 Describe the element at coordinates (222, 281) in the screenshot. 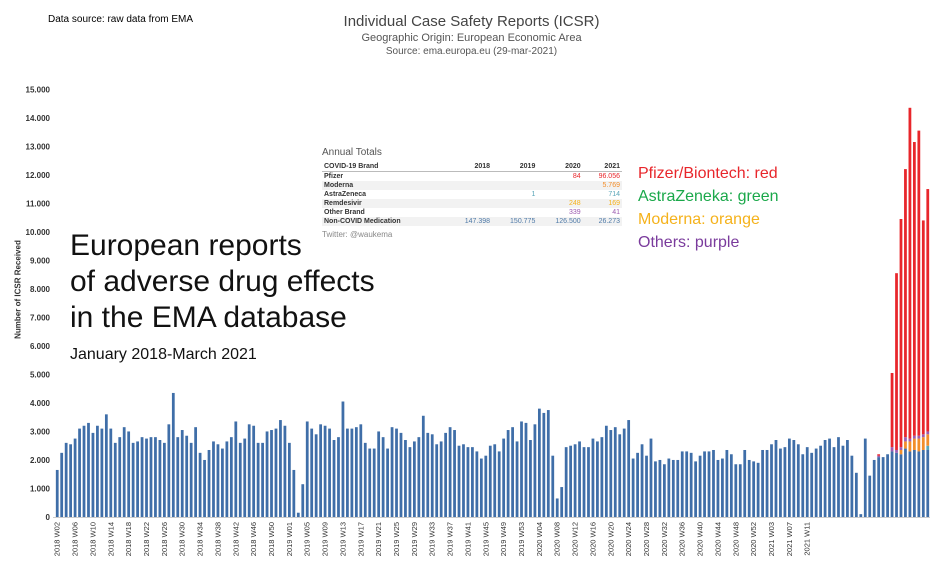

I see `overlay-title-line-2: of adverse drug effects` at that location.